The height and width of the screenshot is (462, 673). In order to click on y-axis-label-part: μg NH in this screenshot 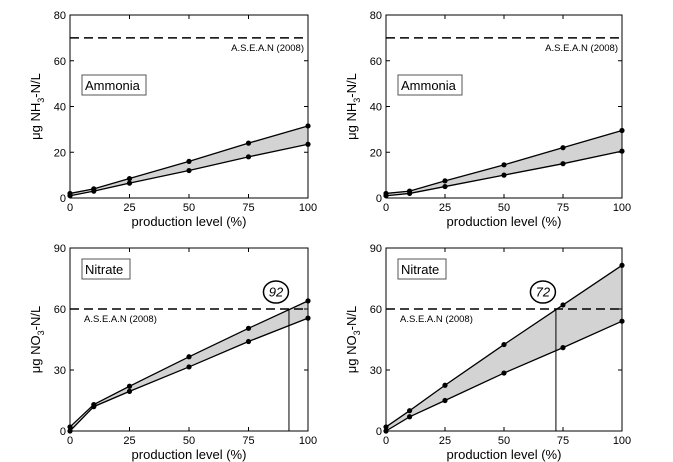, I will do `click(35, 121)`.